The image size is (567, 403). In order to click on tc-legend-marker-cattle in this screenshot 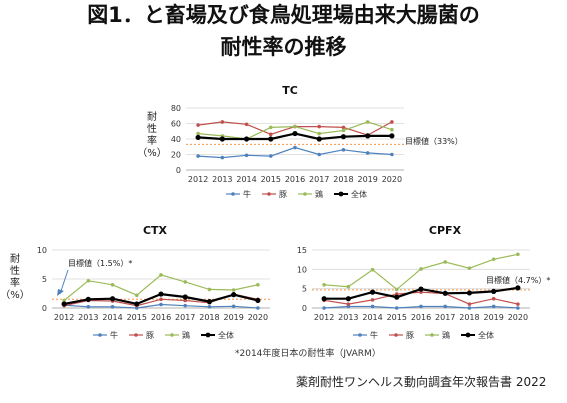, I will do `click(233, 194)`.